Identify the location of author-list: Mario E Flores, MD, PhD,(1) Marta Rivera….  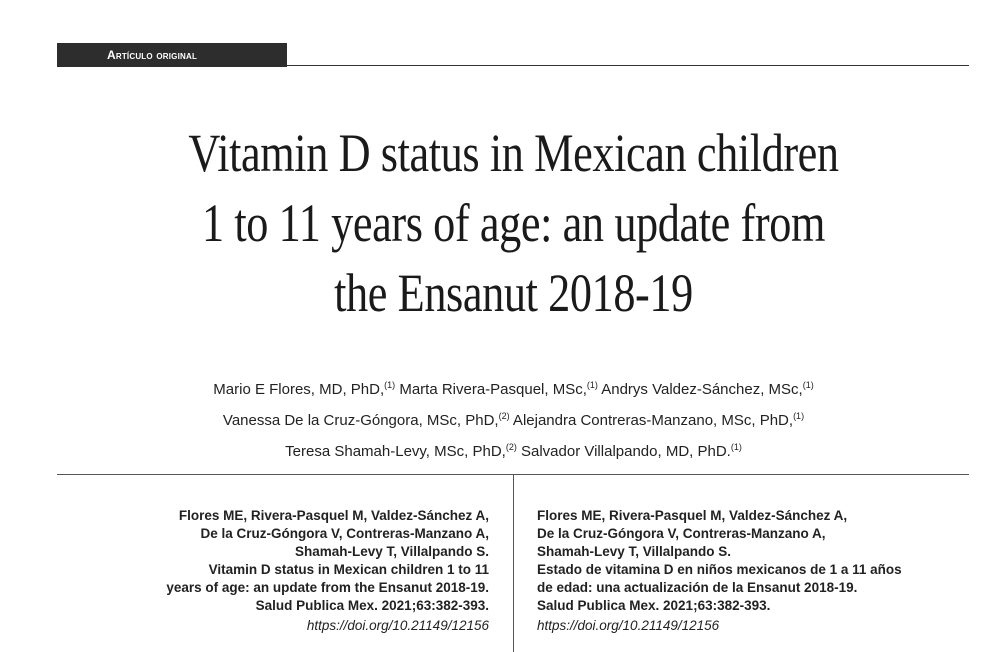
(513, 418).